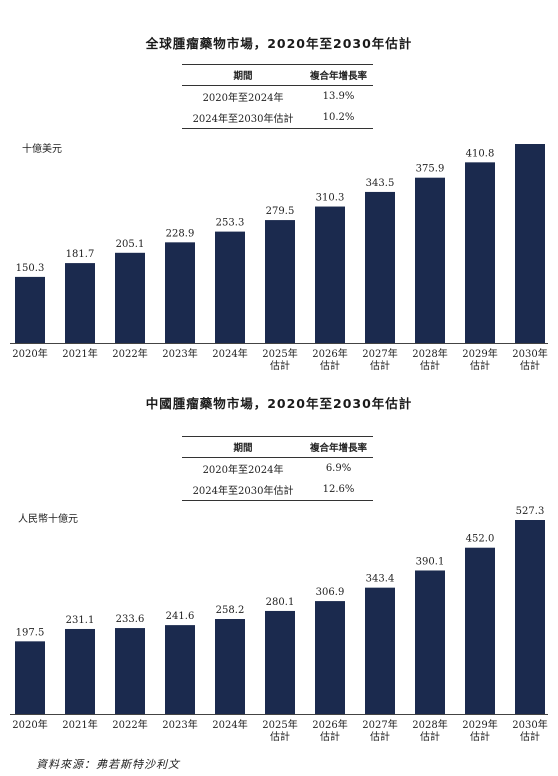 Image resolution: width=558 pixels, height=776 pixels. What do you see at coordinates (330, 198) in the screenshot?
I see `data-label: 310.3` at bounding box center [330, 198].